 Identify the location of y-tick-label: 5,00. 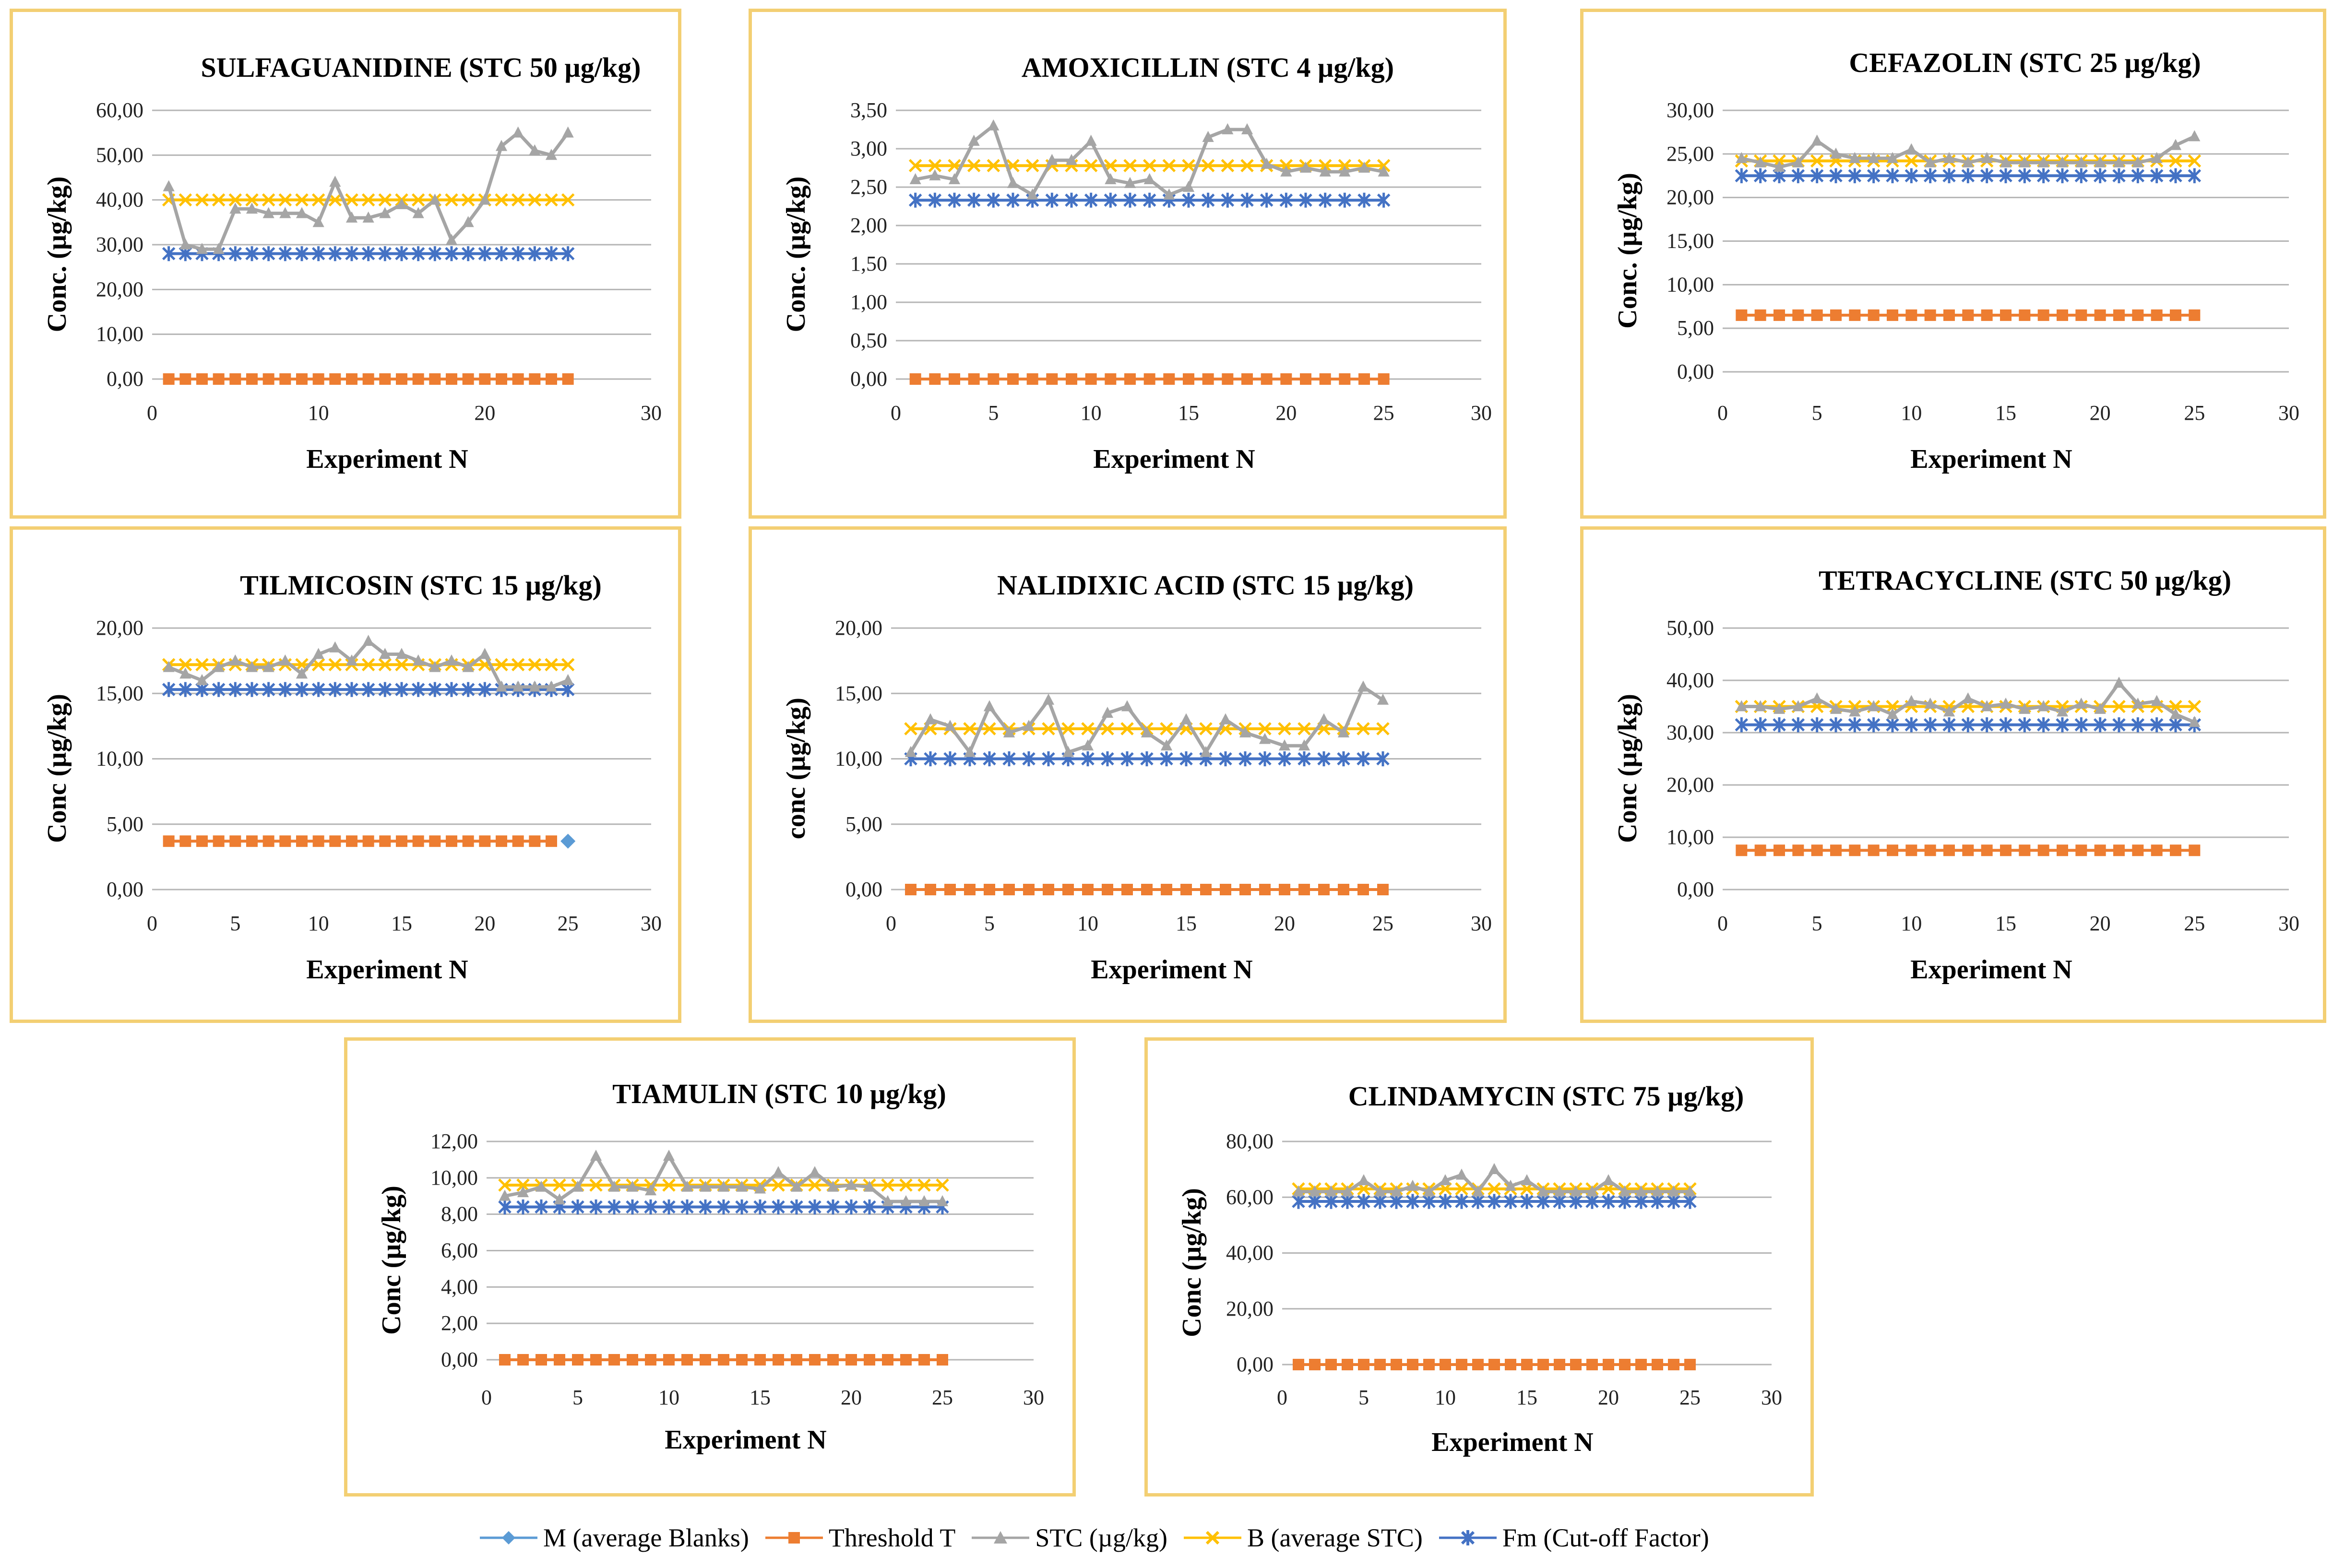
(863, 824).